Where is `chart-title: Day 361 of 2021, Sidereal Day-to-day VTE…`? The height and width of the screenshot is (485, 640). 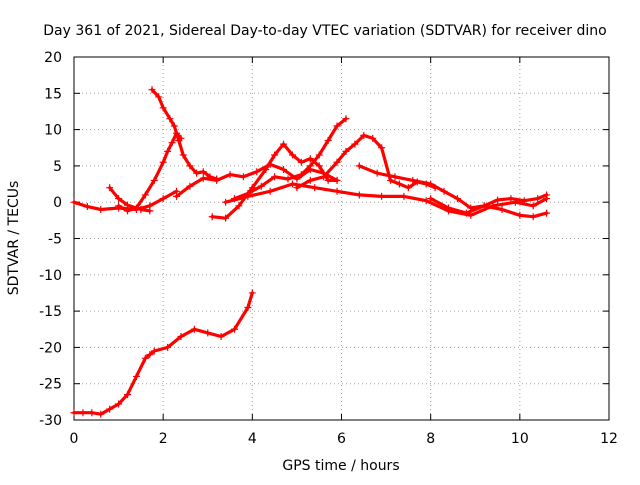 chart-title: Day 361 of 2021, Sidereal Day-to-day VTE… is located at coordinates (324, 31).